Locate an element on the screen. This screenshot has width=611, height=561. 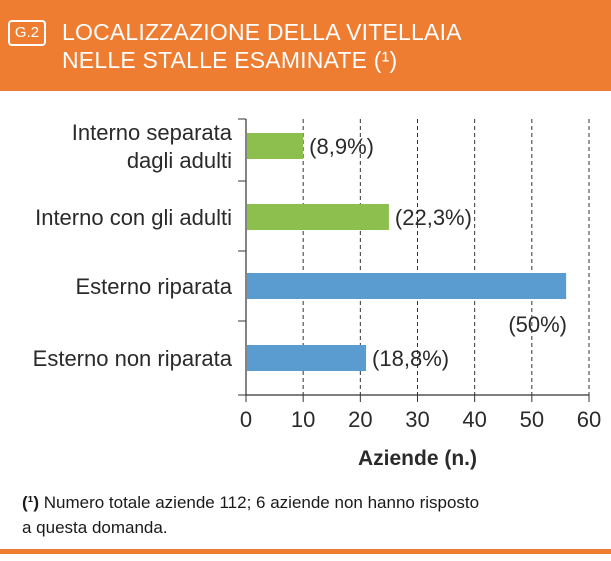
x-tick-label-0: 0 is located at coordinates (246, 419).